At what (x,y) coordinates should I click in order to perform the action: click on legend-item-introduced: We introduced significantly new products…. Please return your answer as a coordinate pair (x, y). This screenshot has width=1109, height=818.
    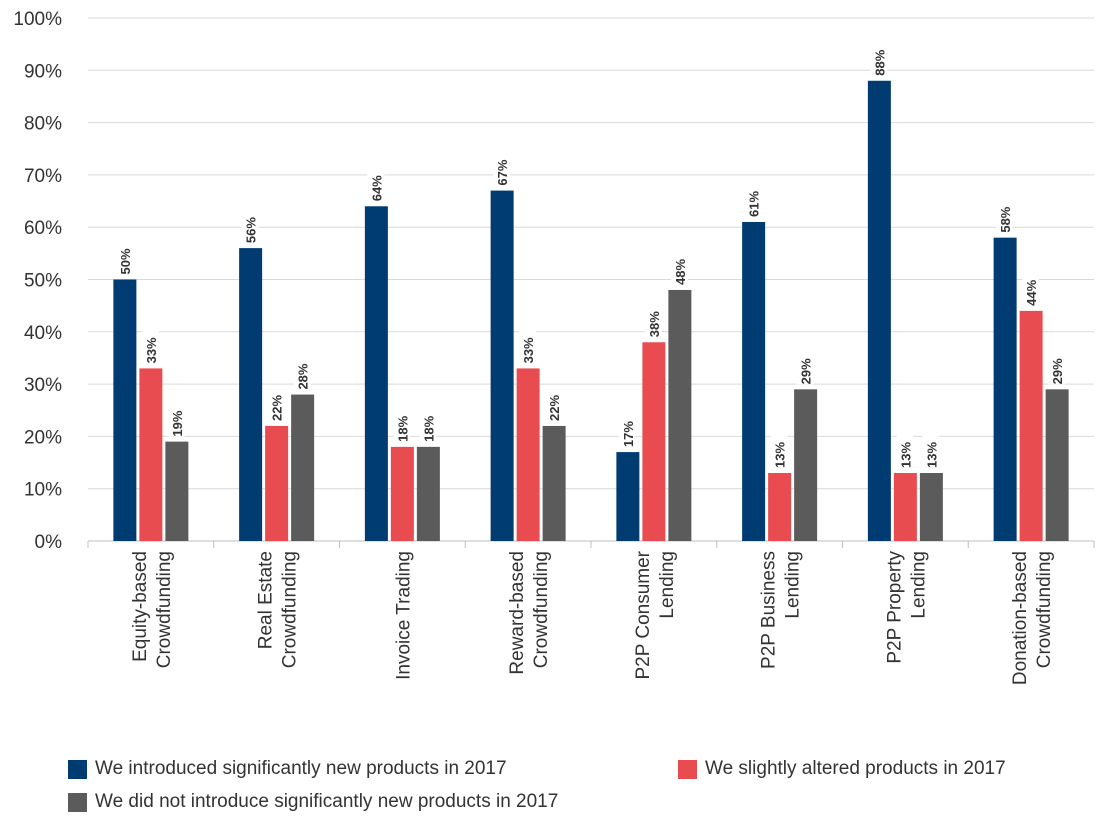
    Looking at the image, I should click on (287, 769).